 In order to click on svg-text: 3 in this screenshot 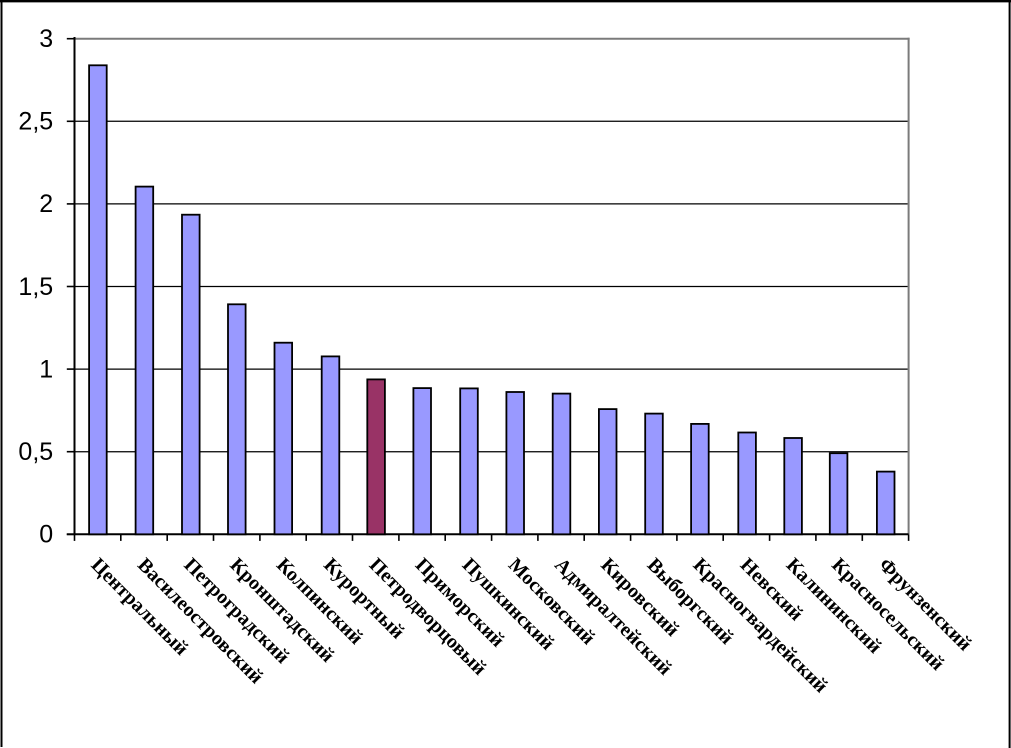, I will do `click(46, 39)`.